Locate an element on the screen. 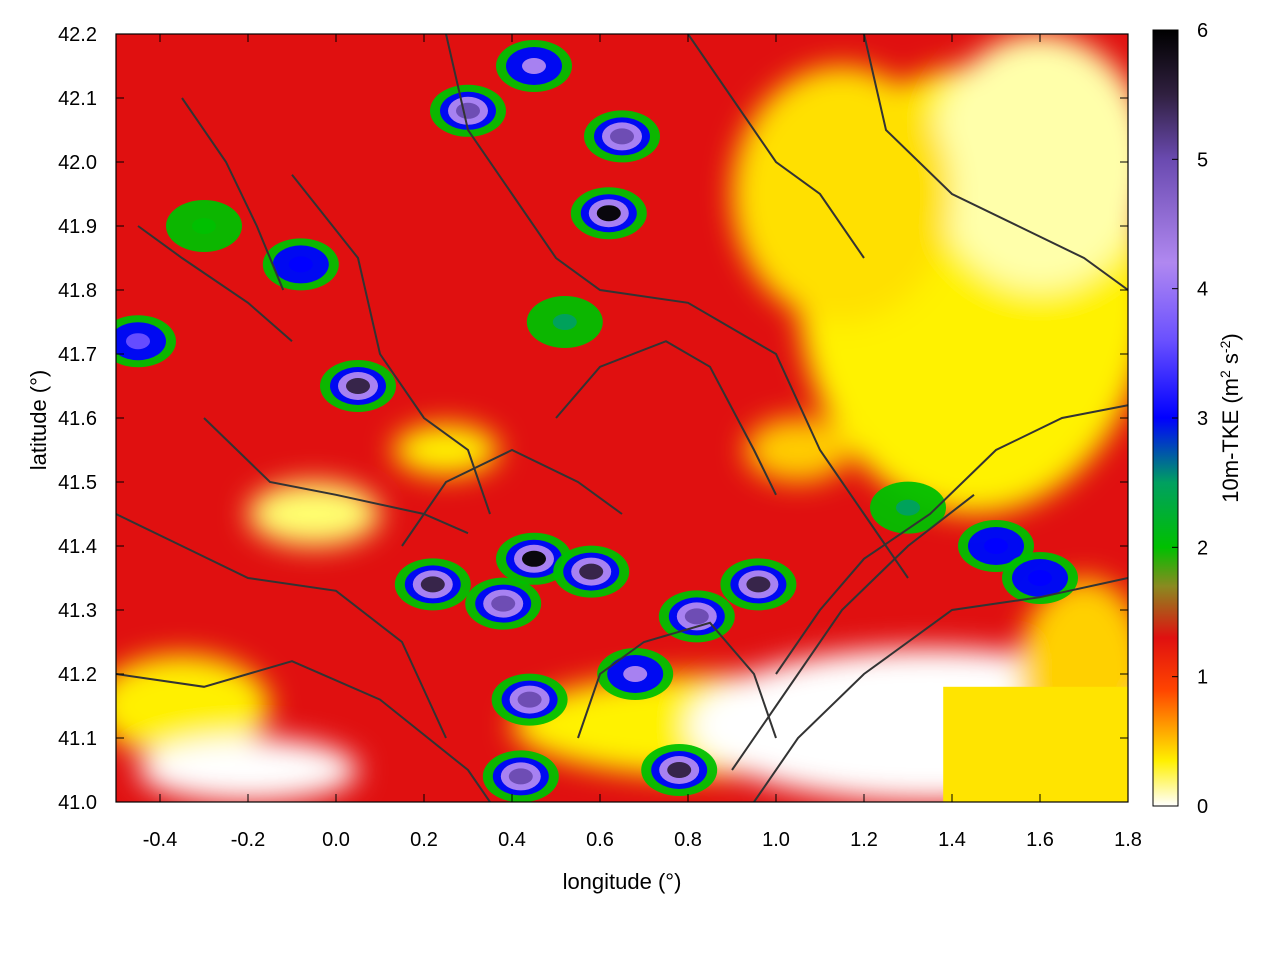 The height and width of the screenshot is (960, 1280). x-tick-label: 0.0 is located at coordinates (336, 840).